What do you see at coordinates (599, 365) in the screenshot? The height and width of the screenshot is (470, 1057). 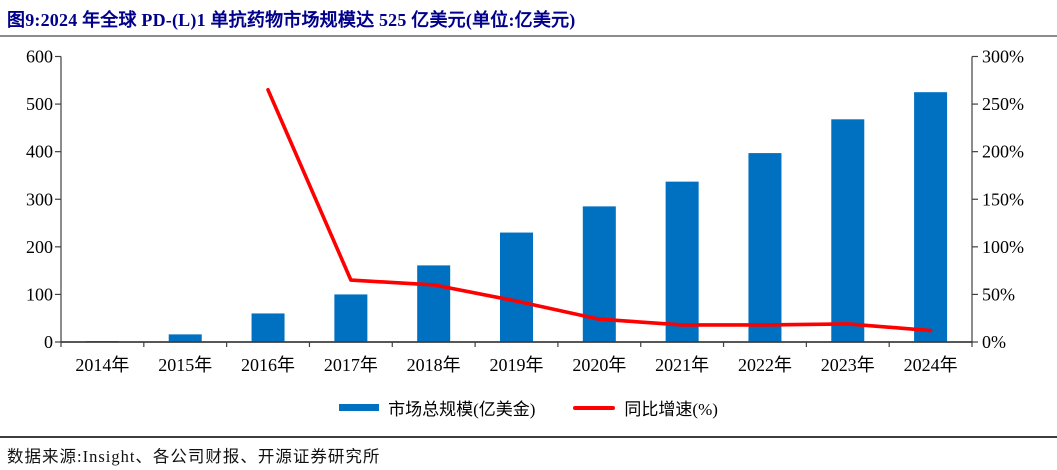 I see `x-label-2020年: 2020年` at bounding box center [599, 365].